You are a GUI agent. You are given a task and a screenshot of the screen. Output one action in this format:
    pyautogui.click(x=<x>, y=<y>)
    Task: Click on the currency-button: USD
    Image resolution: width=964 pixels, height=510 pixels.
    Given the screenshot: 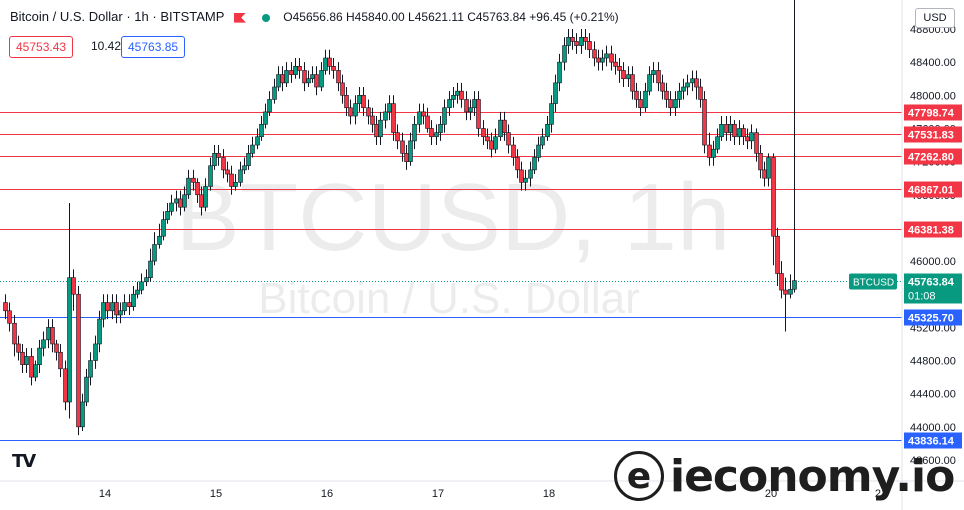 What is the action you would take?
    pyautogui.click(x=935, y=18)
    